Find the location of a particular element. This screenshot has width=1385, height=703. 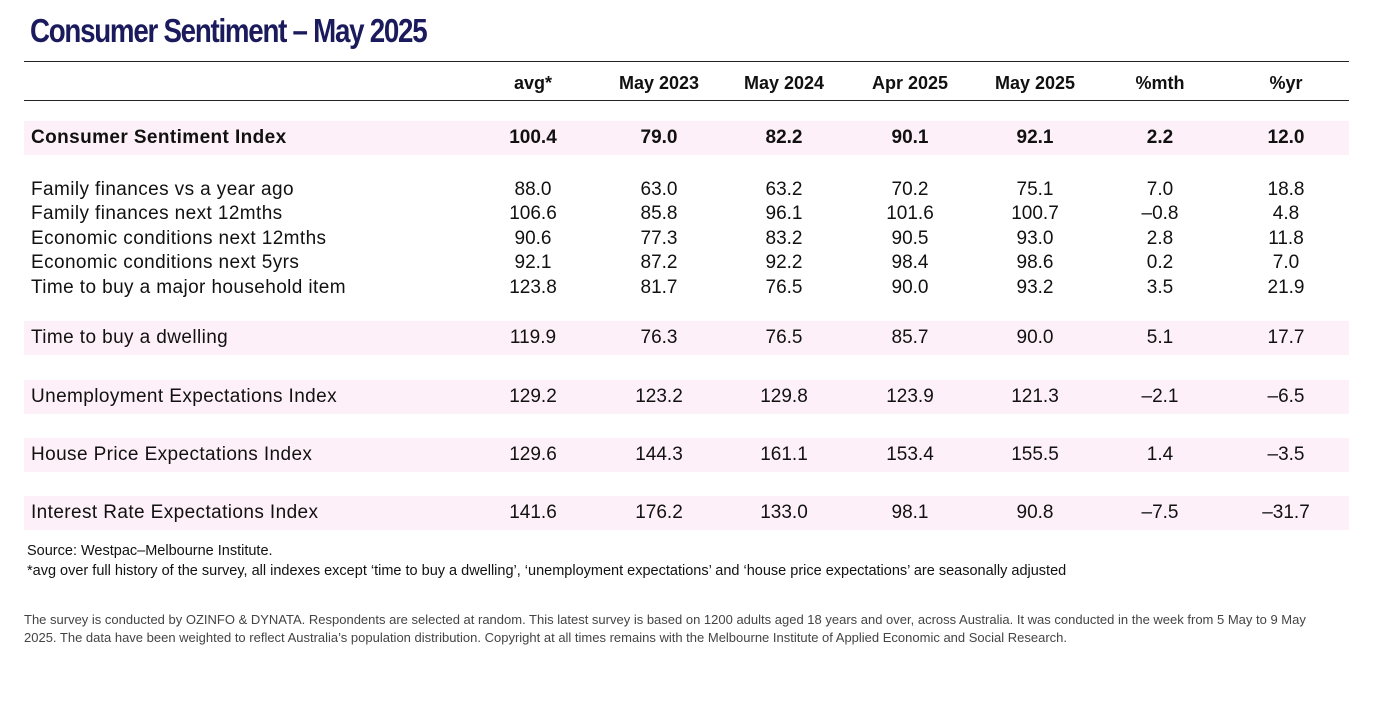

table-cell: 161.1 is located at coordinates (784, 454).